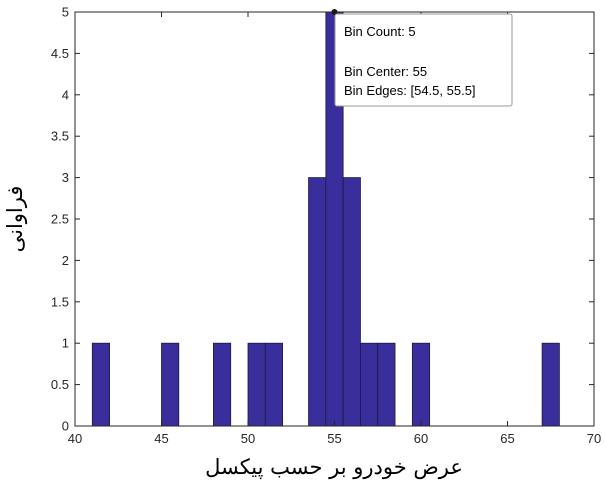 This screenshot has width=606, height=486. What do you see at coordinates (60, 53) in the screenshot?
I see `y-tick-label: 4.5` at bounding box center [60, 53].